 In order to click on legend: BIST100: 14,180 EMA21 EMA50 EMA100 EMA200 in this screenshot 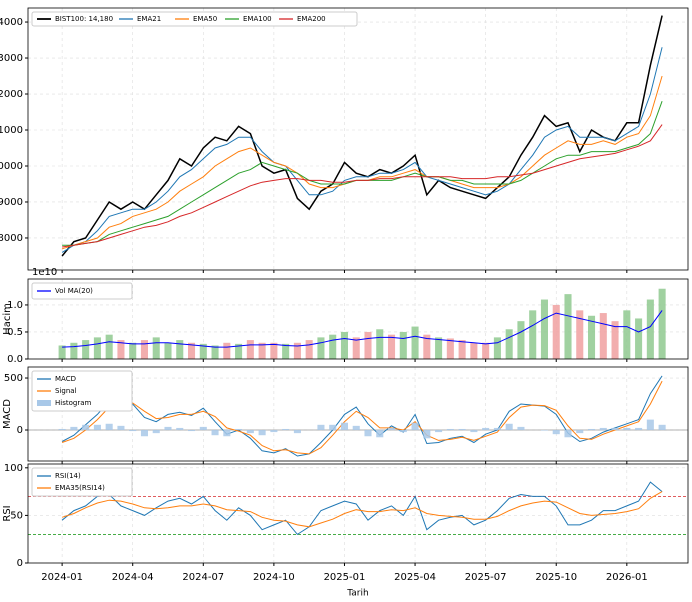, I will do `click(194, 19)`.